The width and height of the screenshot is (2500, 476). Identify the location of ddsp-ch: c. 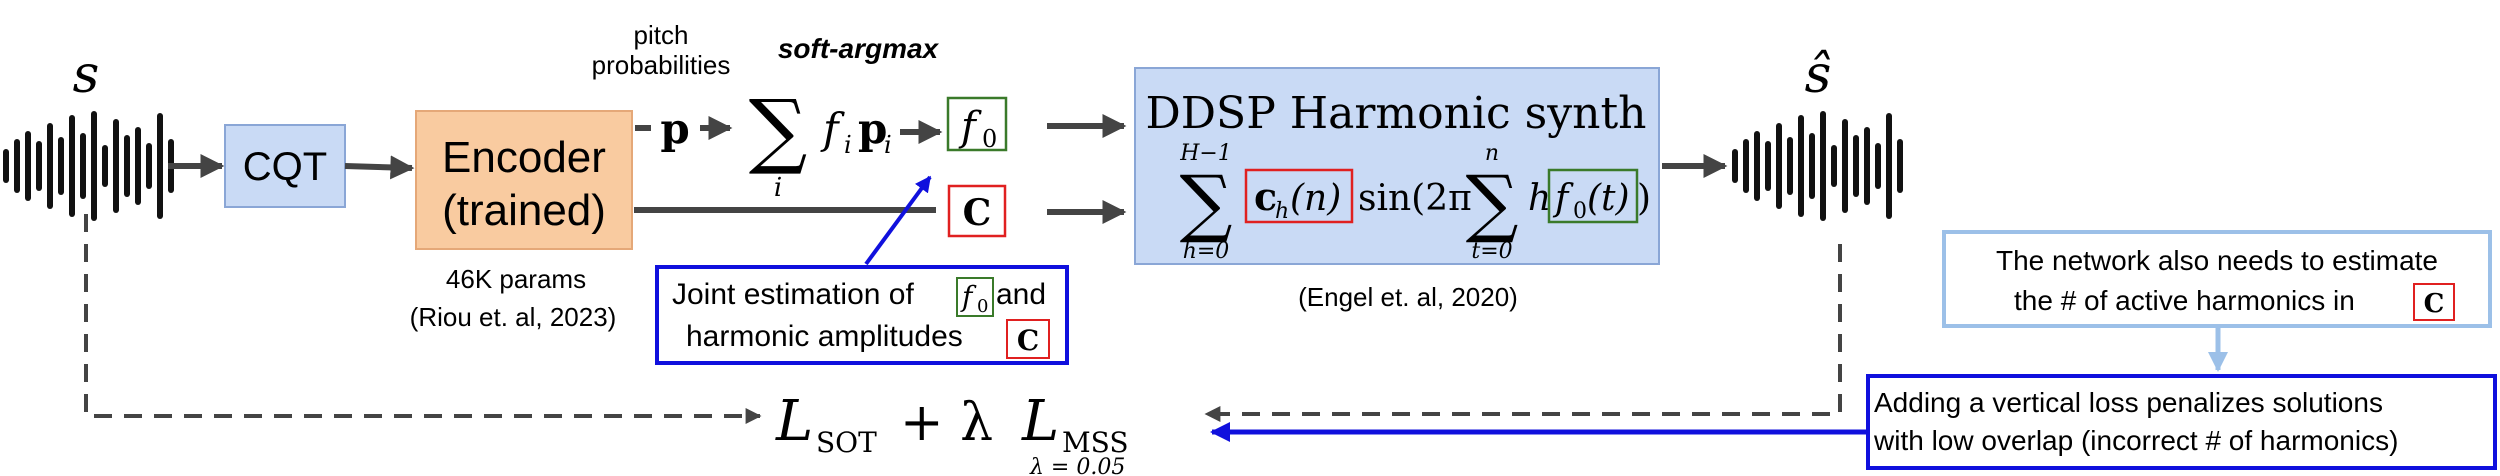
(1265, 196).